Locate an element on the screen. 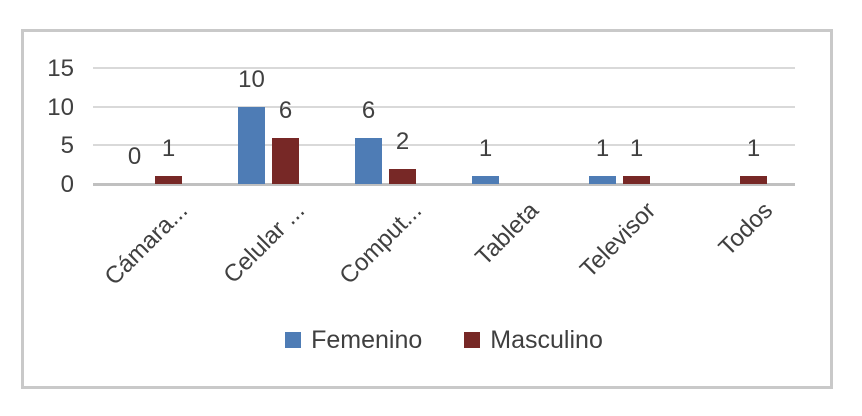  legend-item-femenino: Femenino is located at coordinates (353, 340).